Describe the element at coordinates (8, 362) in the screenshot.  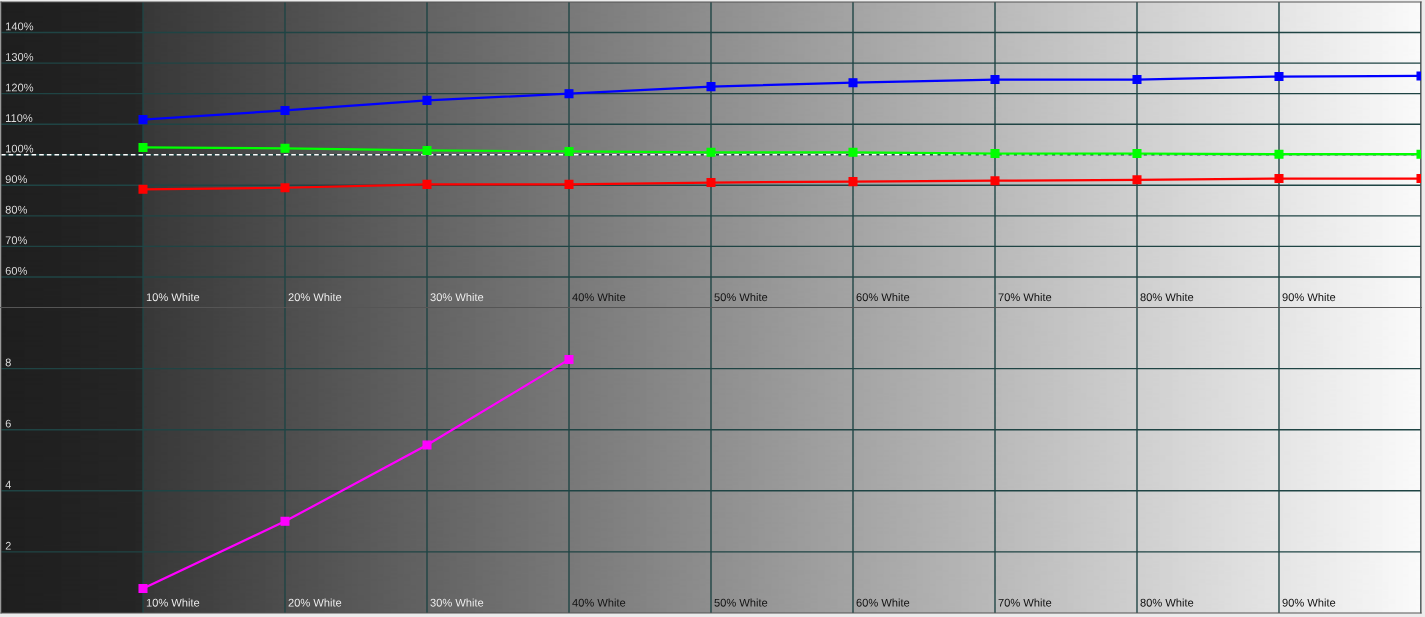
I see `y-tick-label: 8` at that location.